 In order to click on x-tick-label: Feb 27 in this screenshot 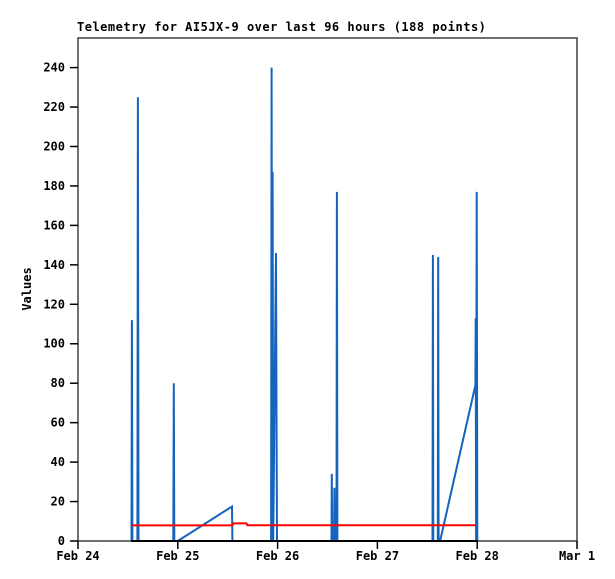, I will do `click(377, 556)`.